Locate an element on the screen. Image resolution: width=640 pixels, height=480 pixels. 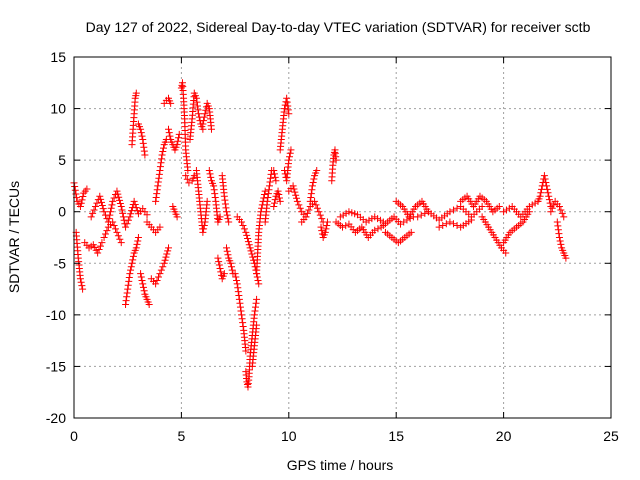
x-axis-label: GPS time / hours is located at coordinates (340, 465).